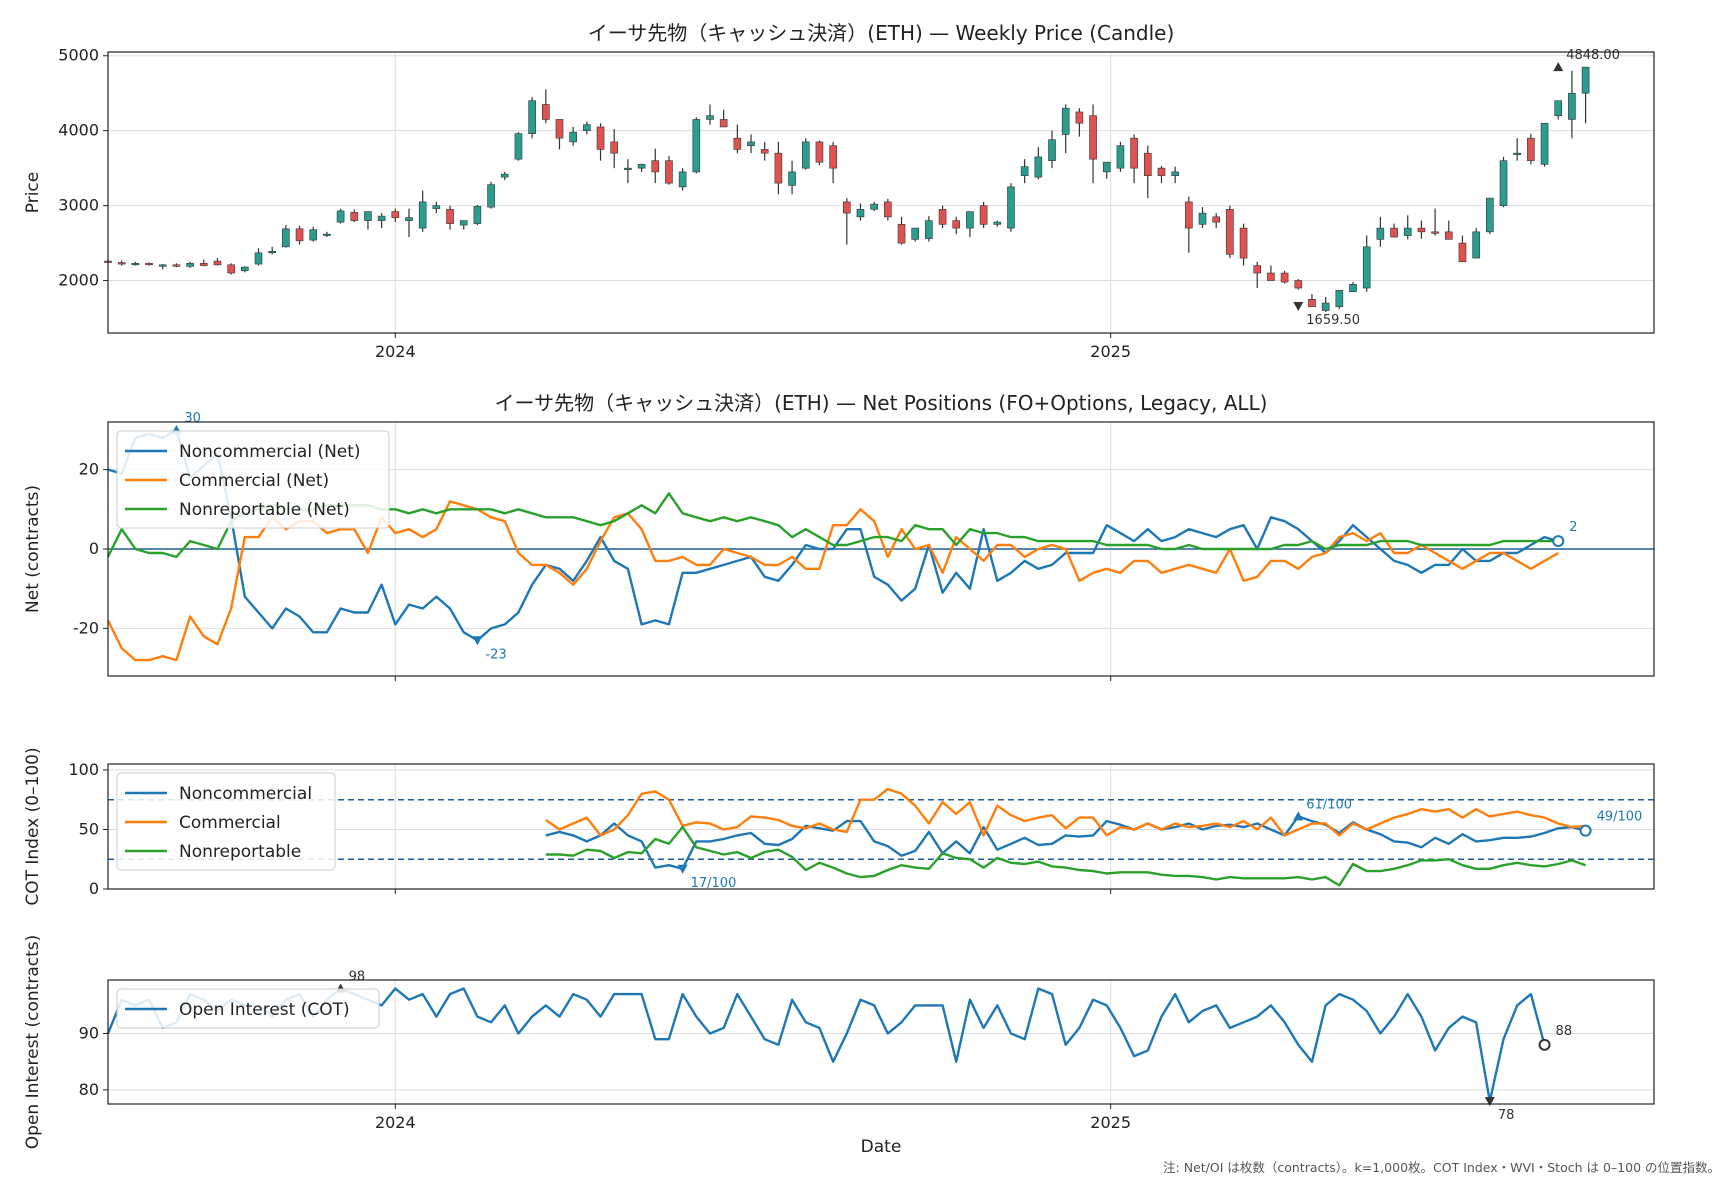 Image resolution: width=1728 pixels, height=1180 pixels. What do you see at coordinates (83, 769) in the screenshot?
I see `y-tick-label: 100` at bounding box center [83, 769].